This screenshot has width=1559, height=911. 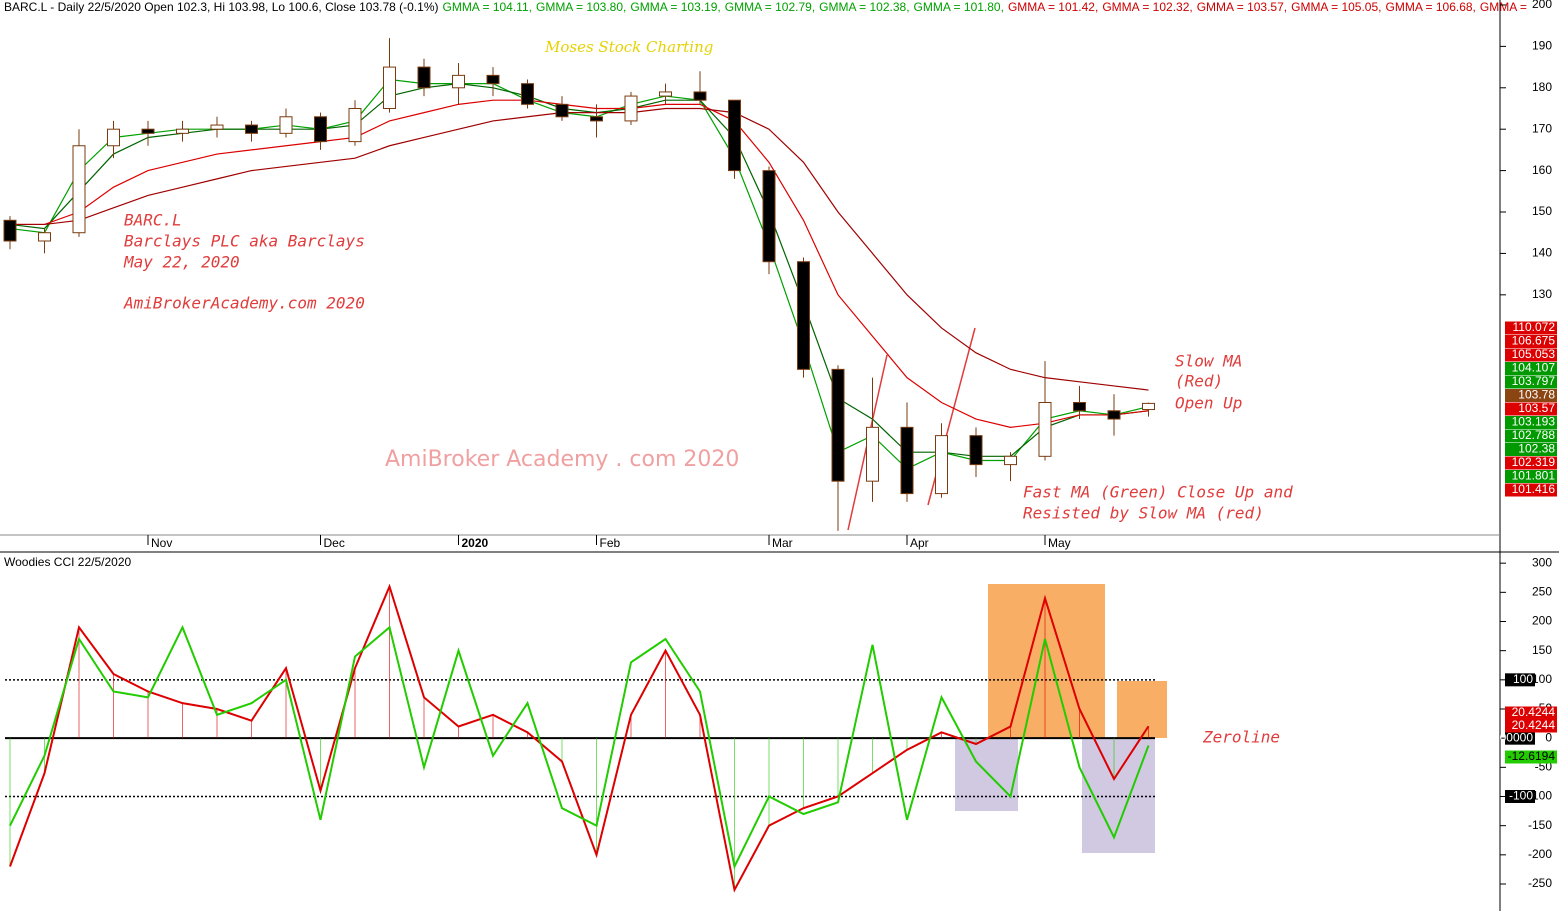 What do you see at coordinates (1534, 341) in the screenshot?
I see `price-label: 106.675` at bounding box center [1534, 341].